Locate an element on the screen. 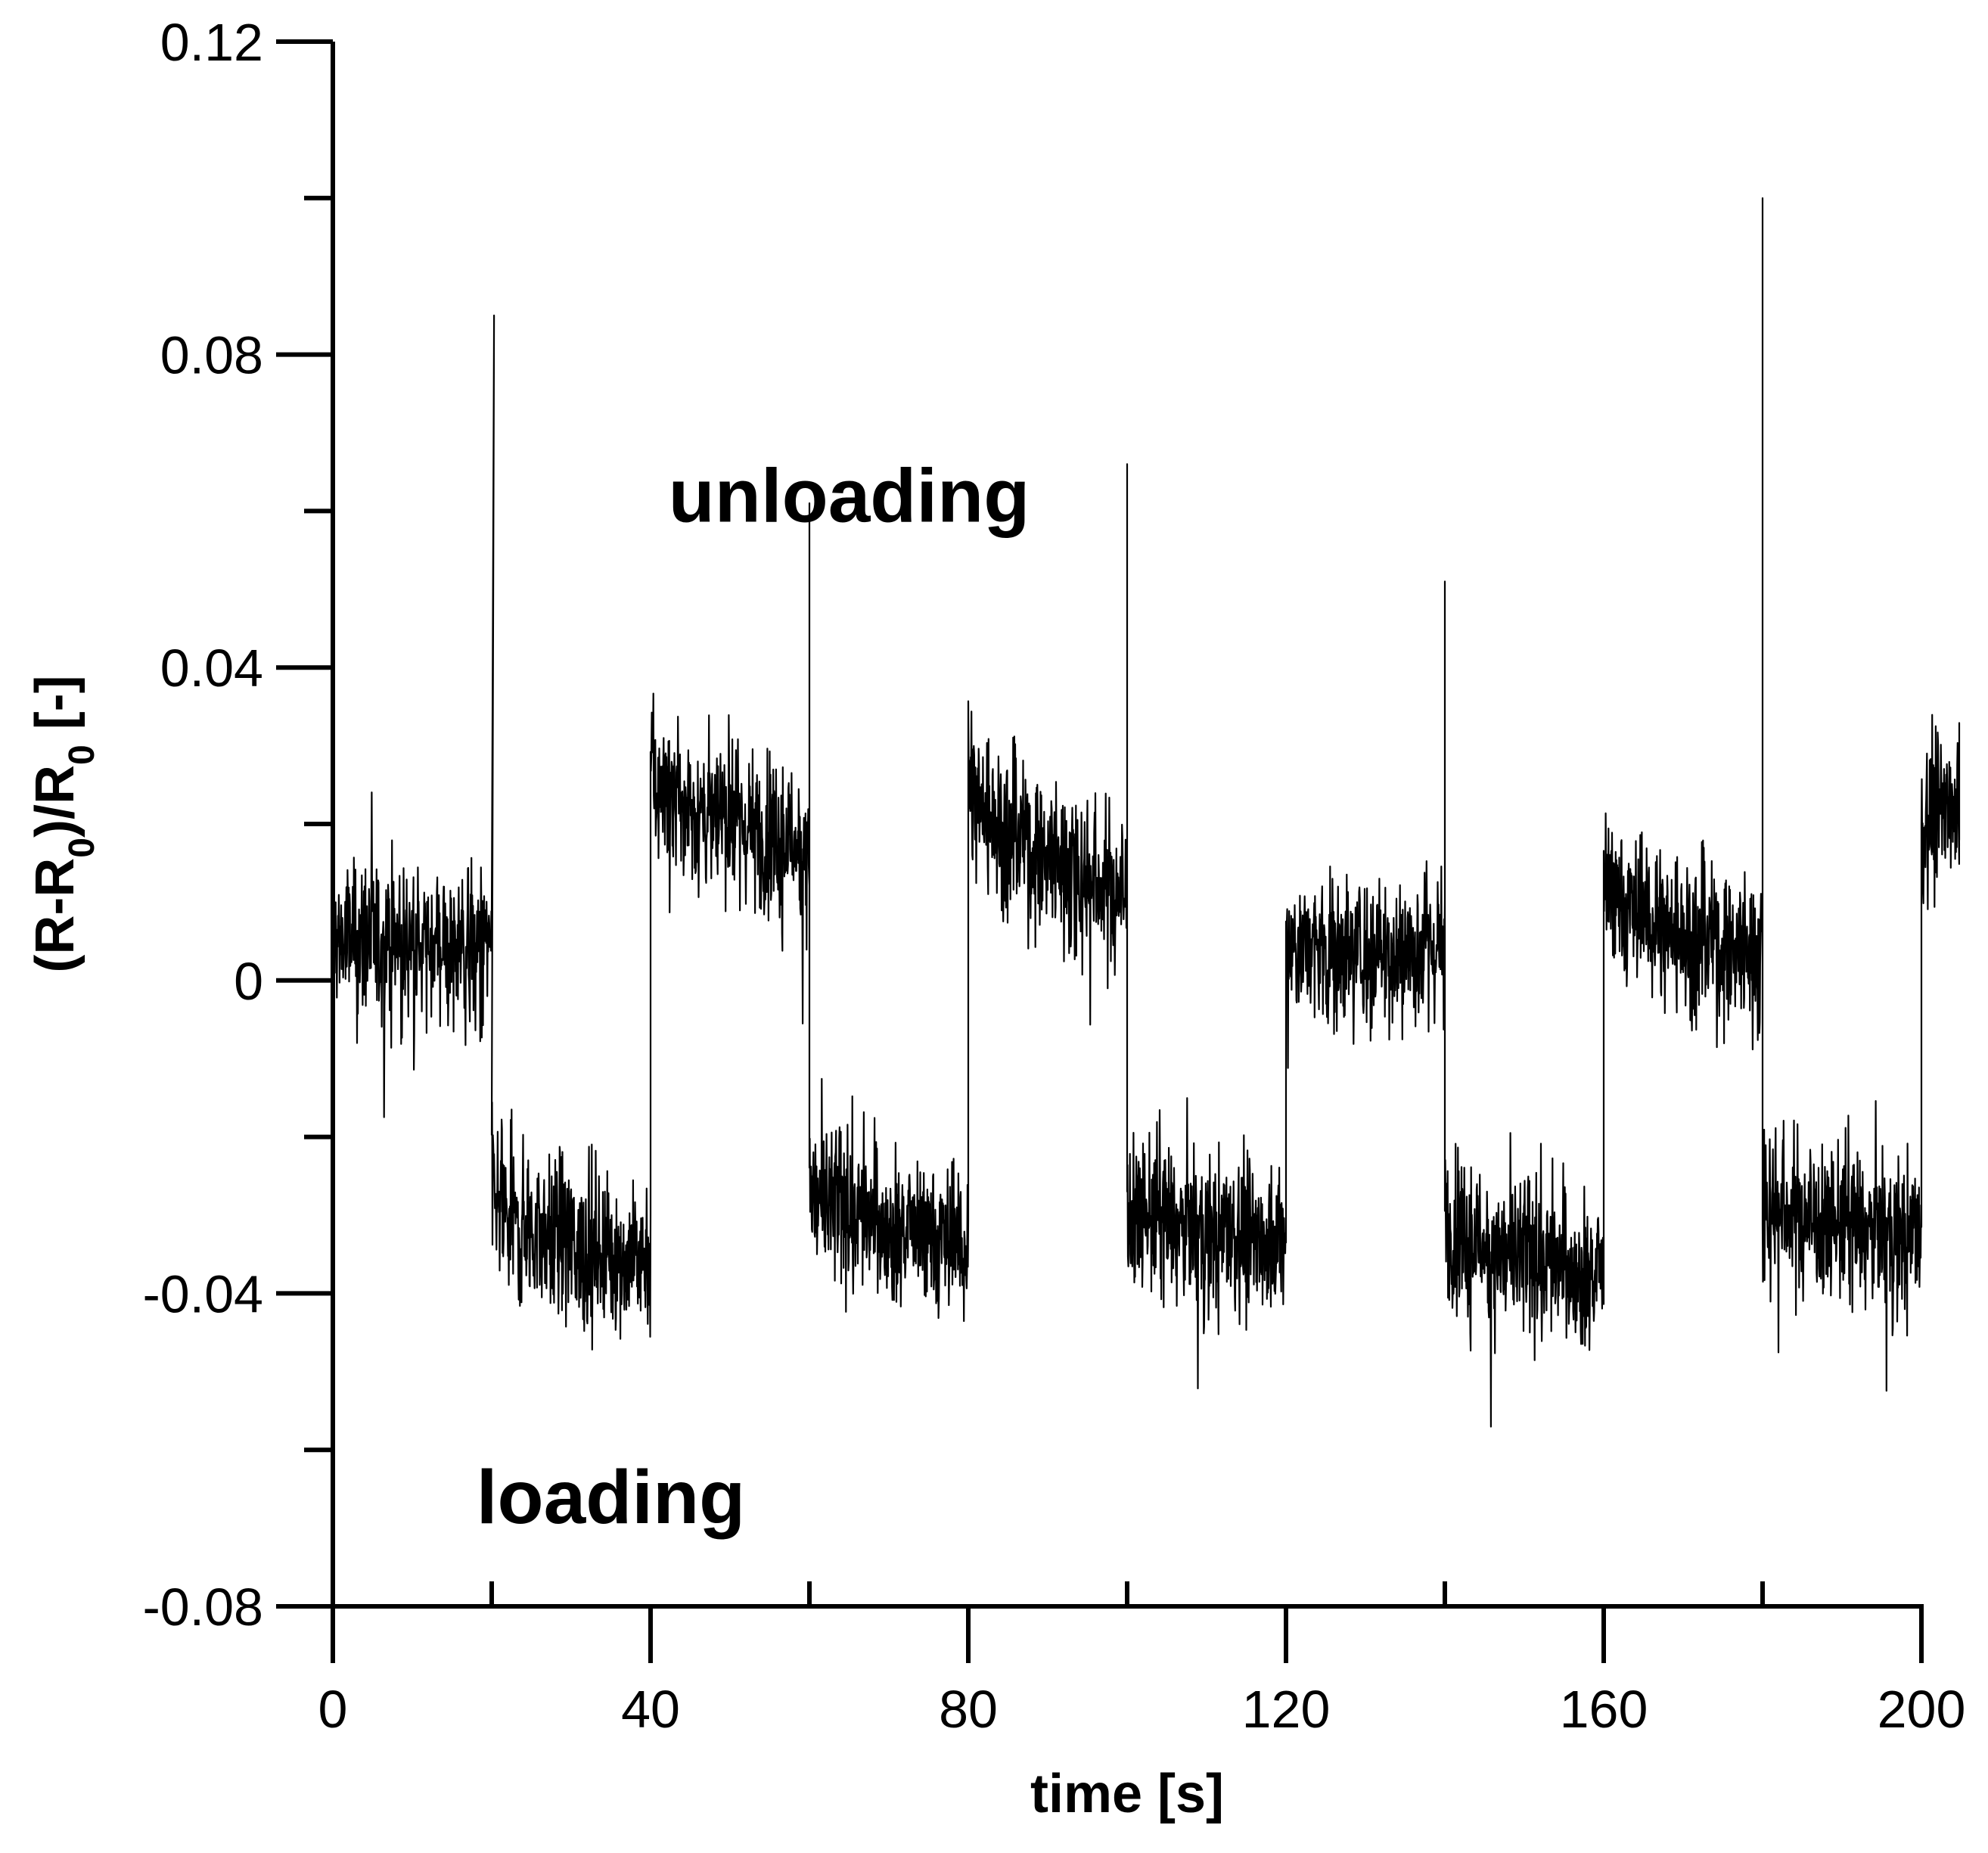 Image resolution: width=1988 pixels, height=1853 pixels. x-tick-label: 120 is located at coordinates (1287, 1709).